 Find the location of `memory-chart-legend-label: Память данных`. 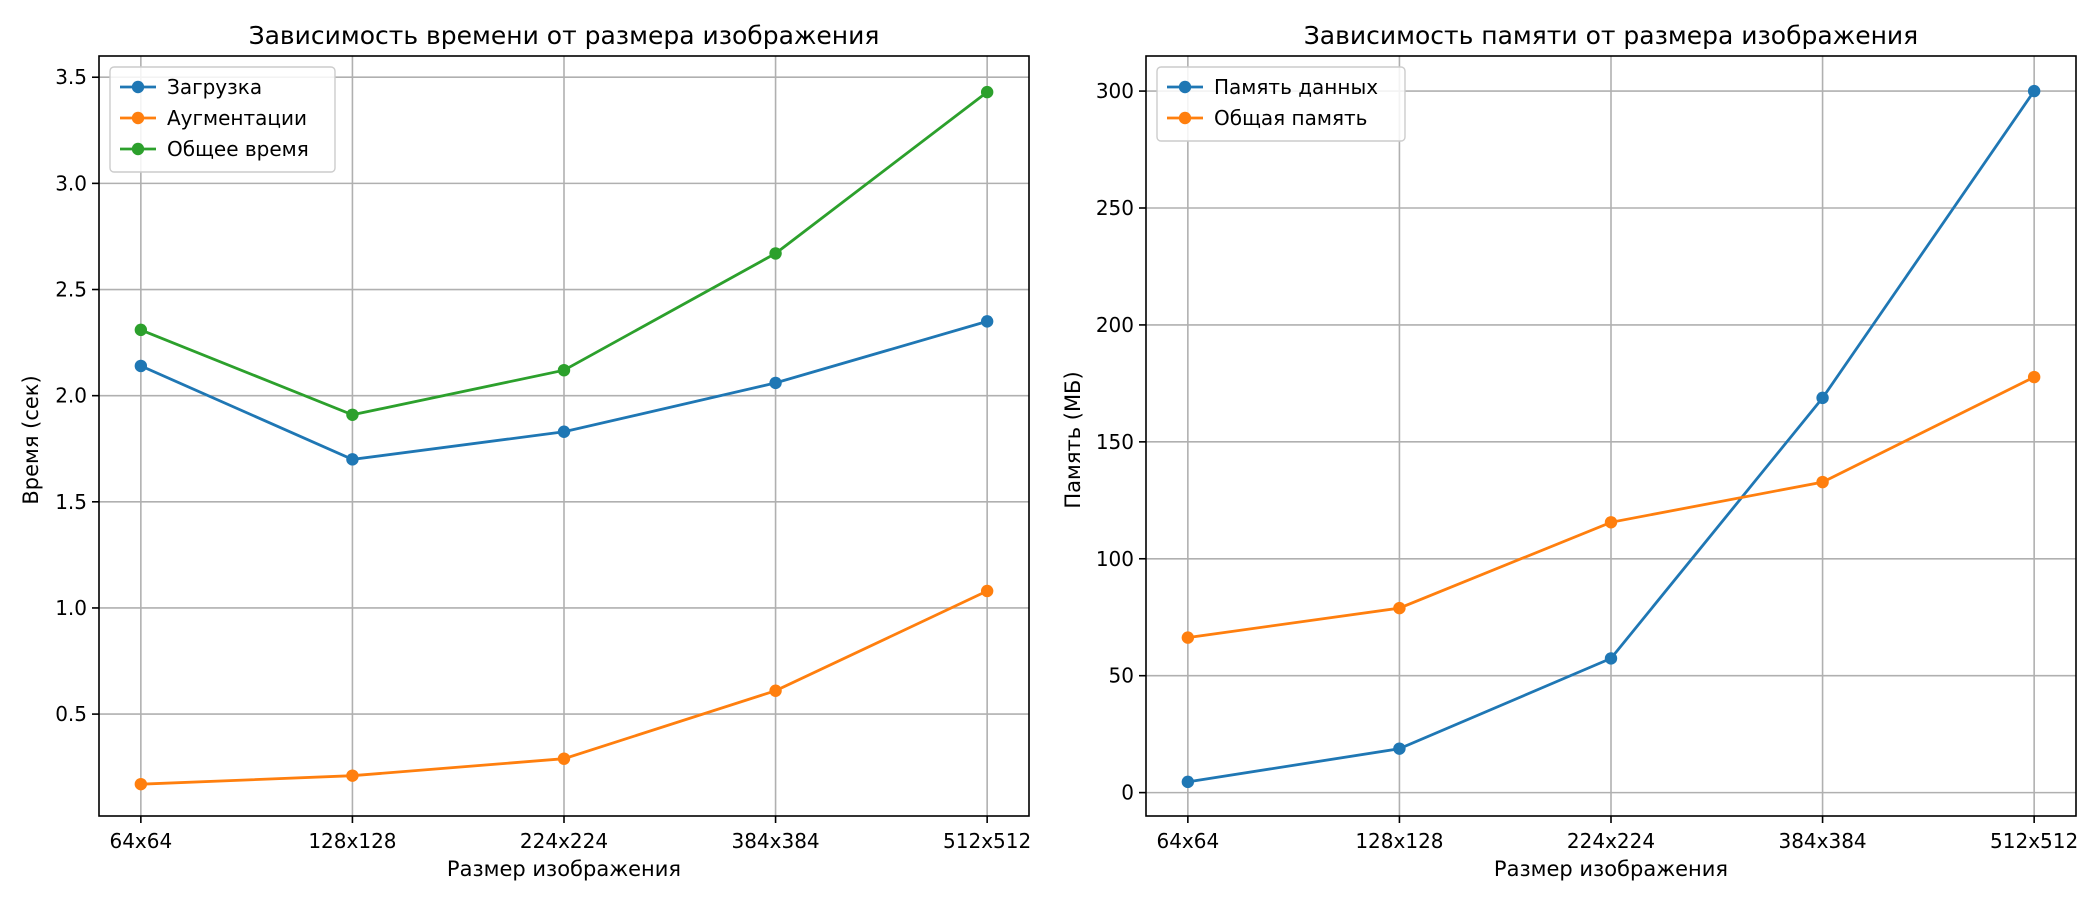

memory-chart-legend-label: Память данных is located at coordinates (1296, 87).